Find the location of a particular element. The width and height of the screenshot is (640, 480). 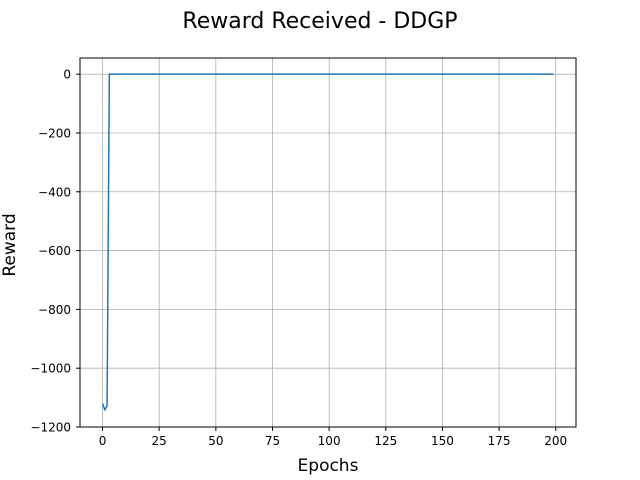

x-tick-label: 175 is located at coordinates (499, 441).